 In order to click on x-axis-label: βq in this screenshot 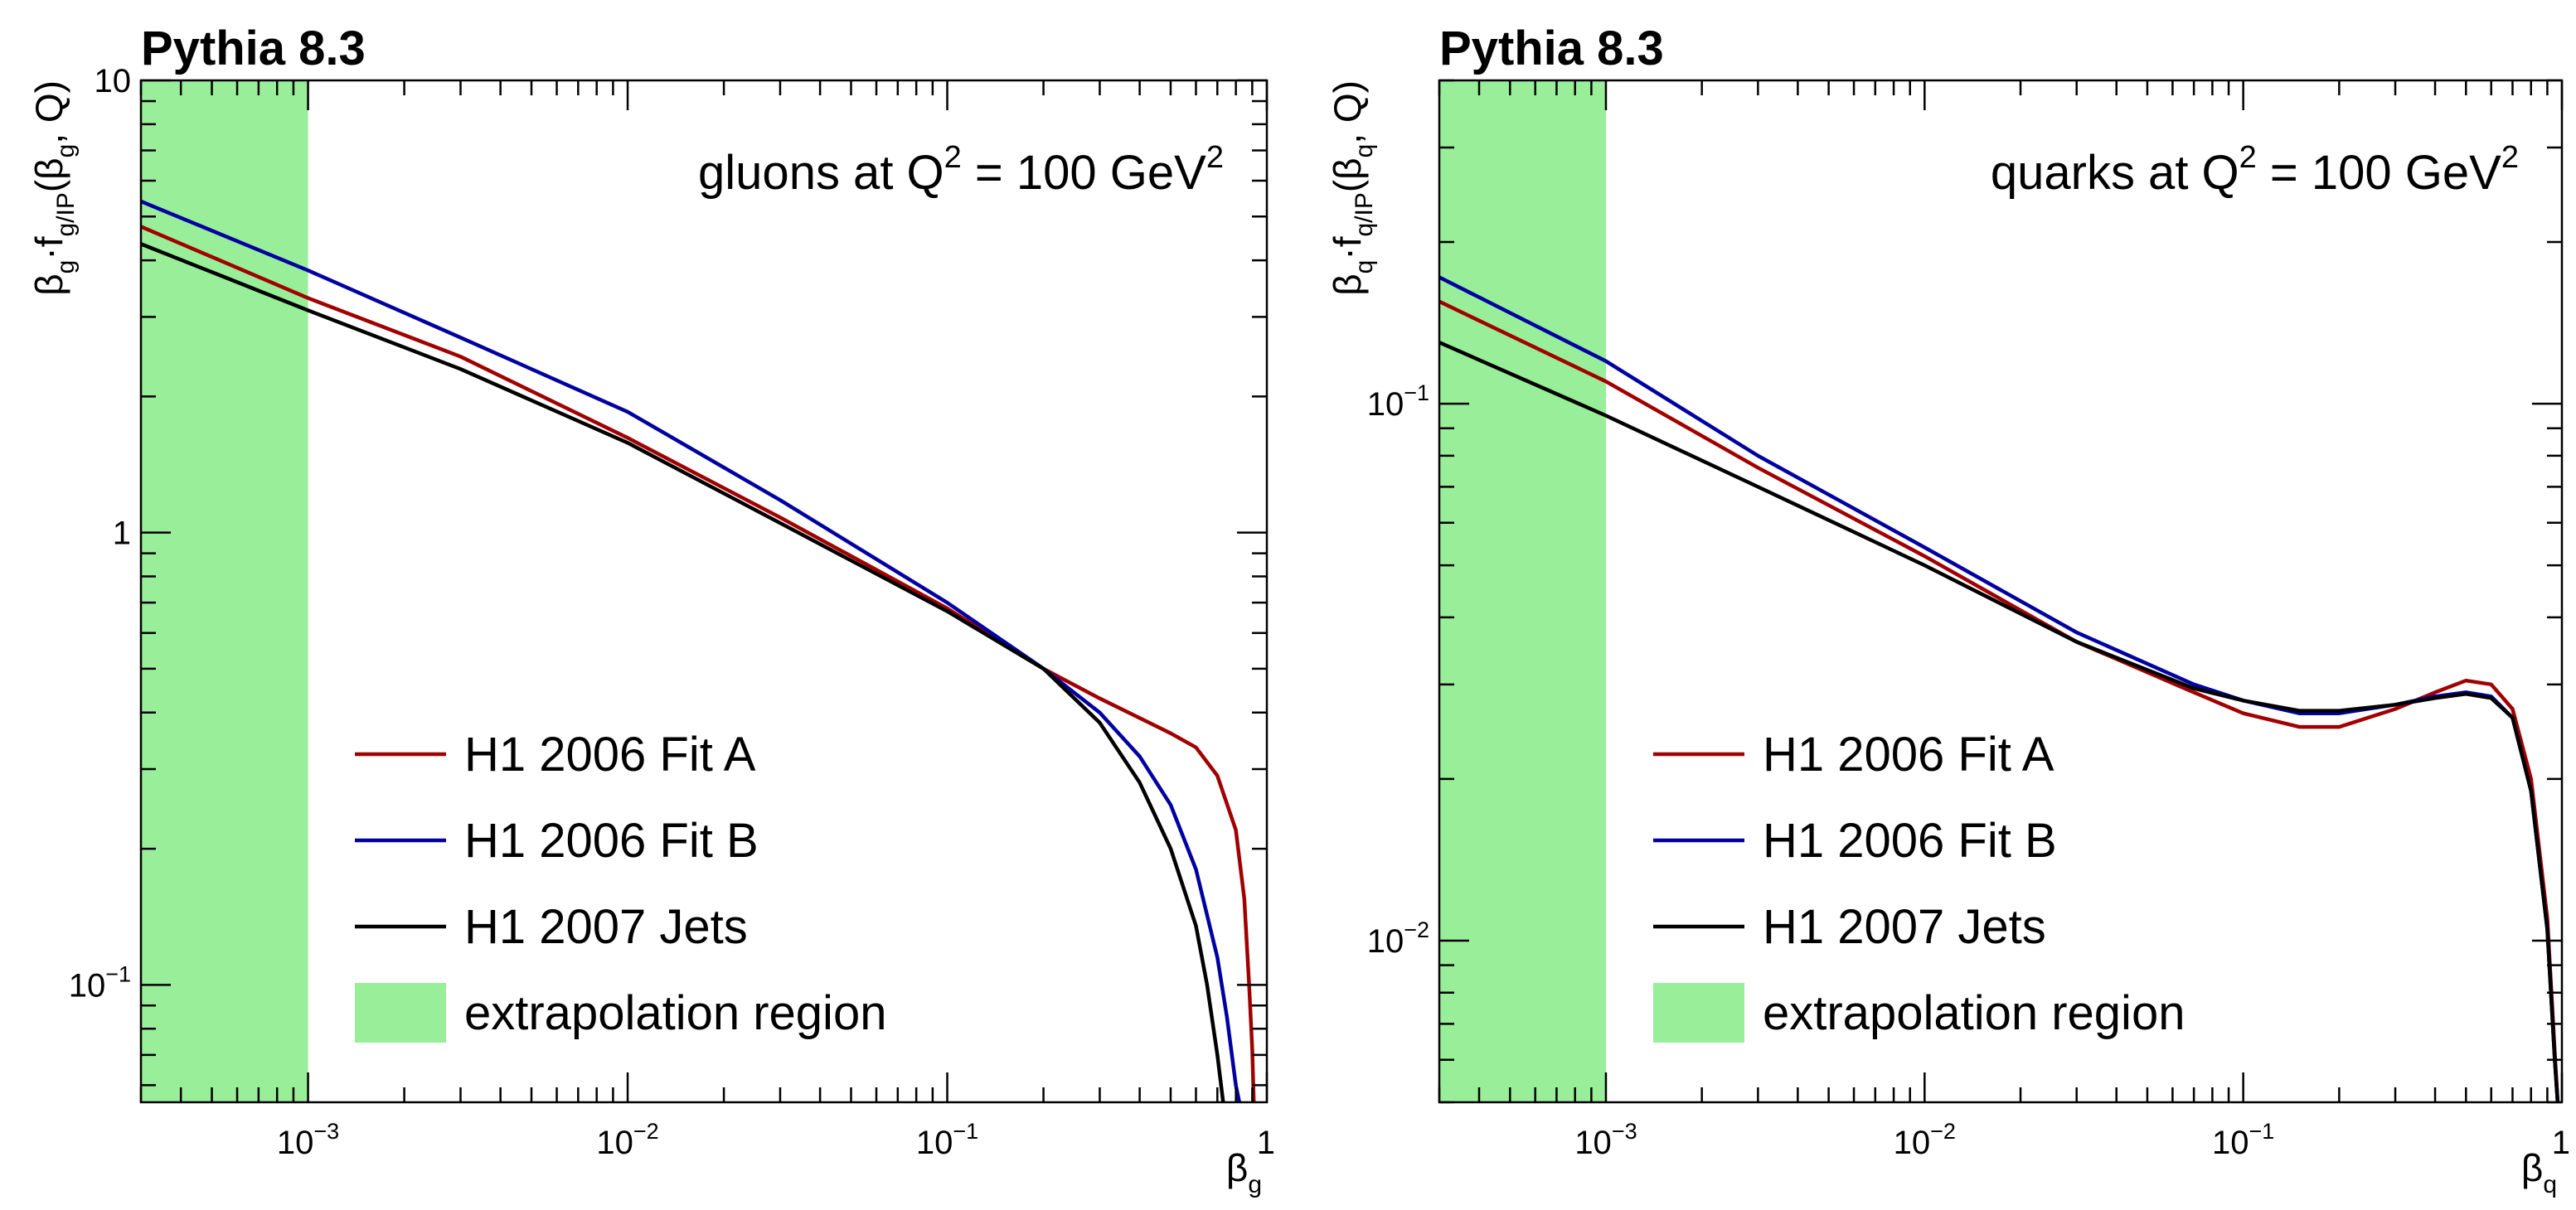, I will do `click(2539, 1172)`.